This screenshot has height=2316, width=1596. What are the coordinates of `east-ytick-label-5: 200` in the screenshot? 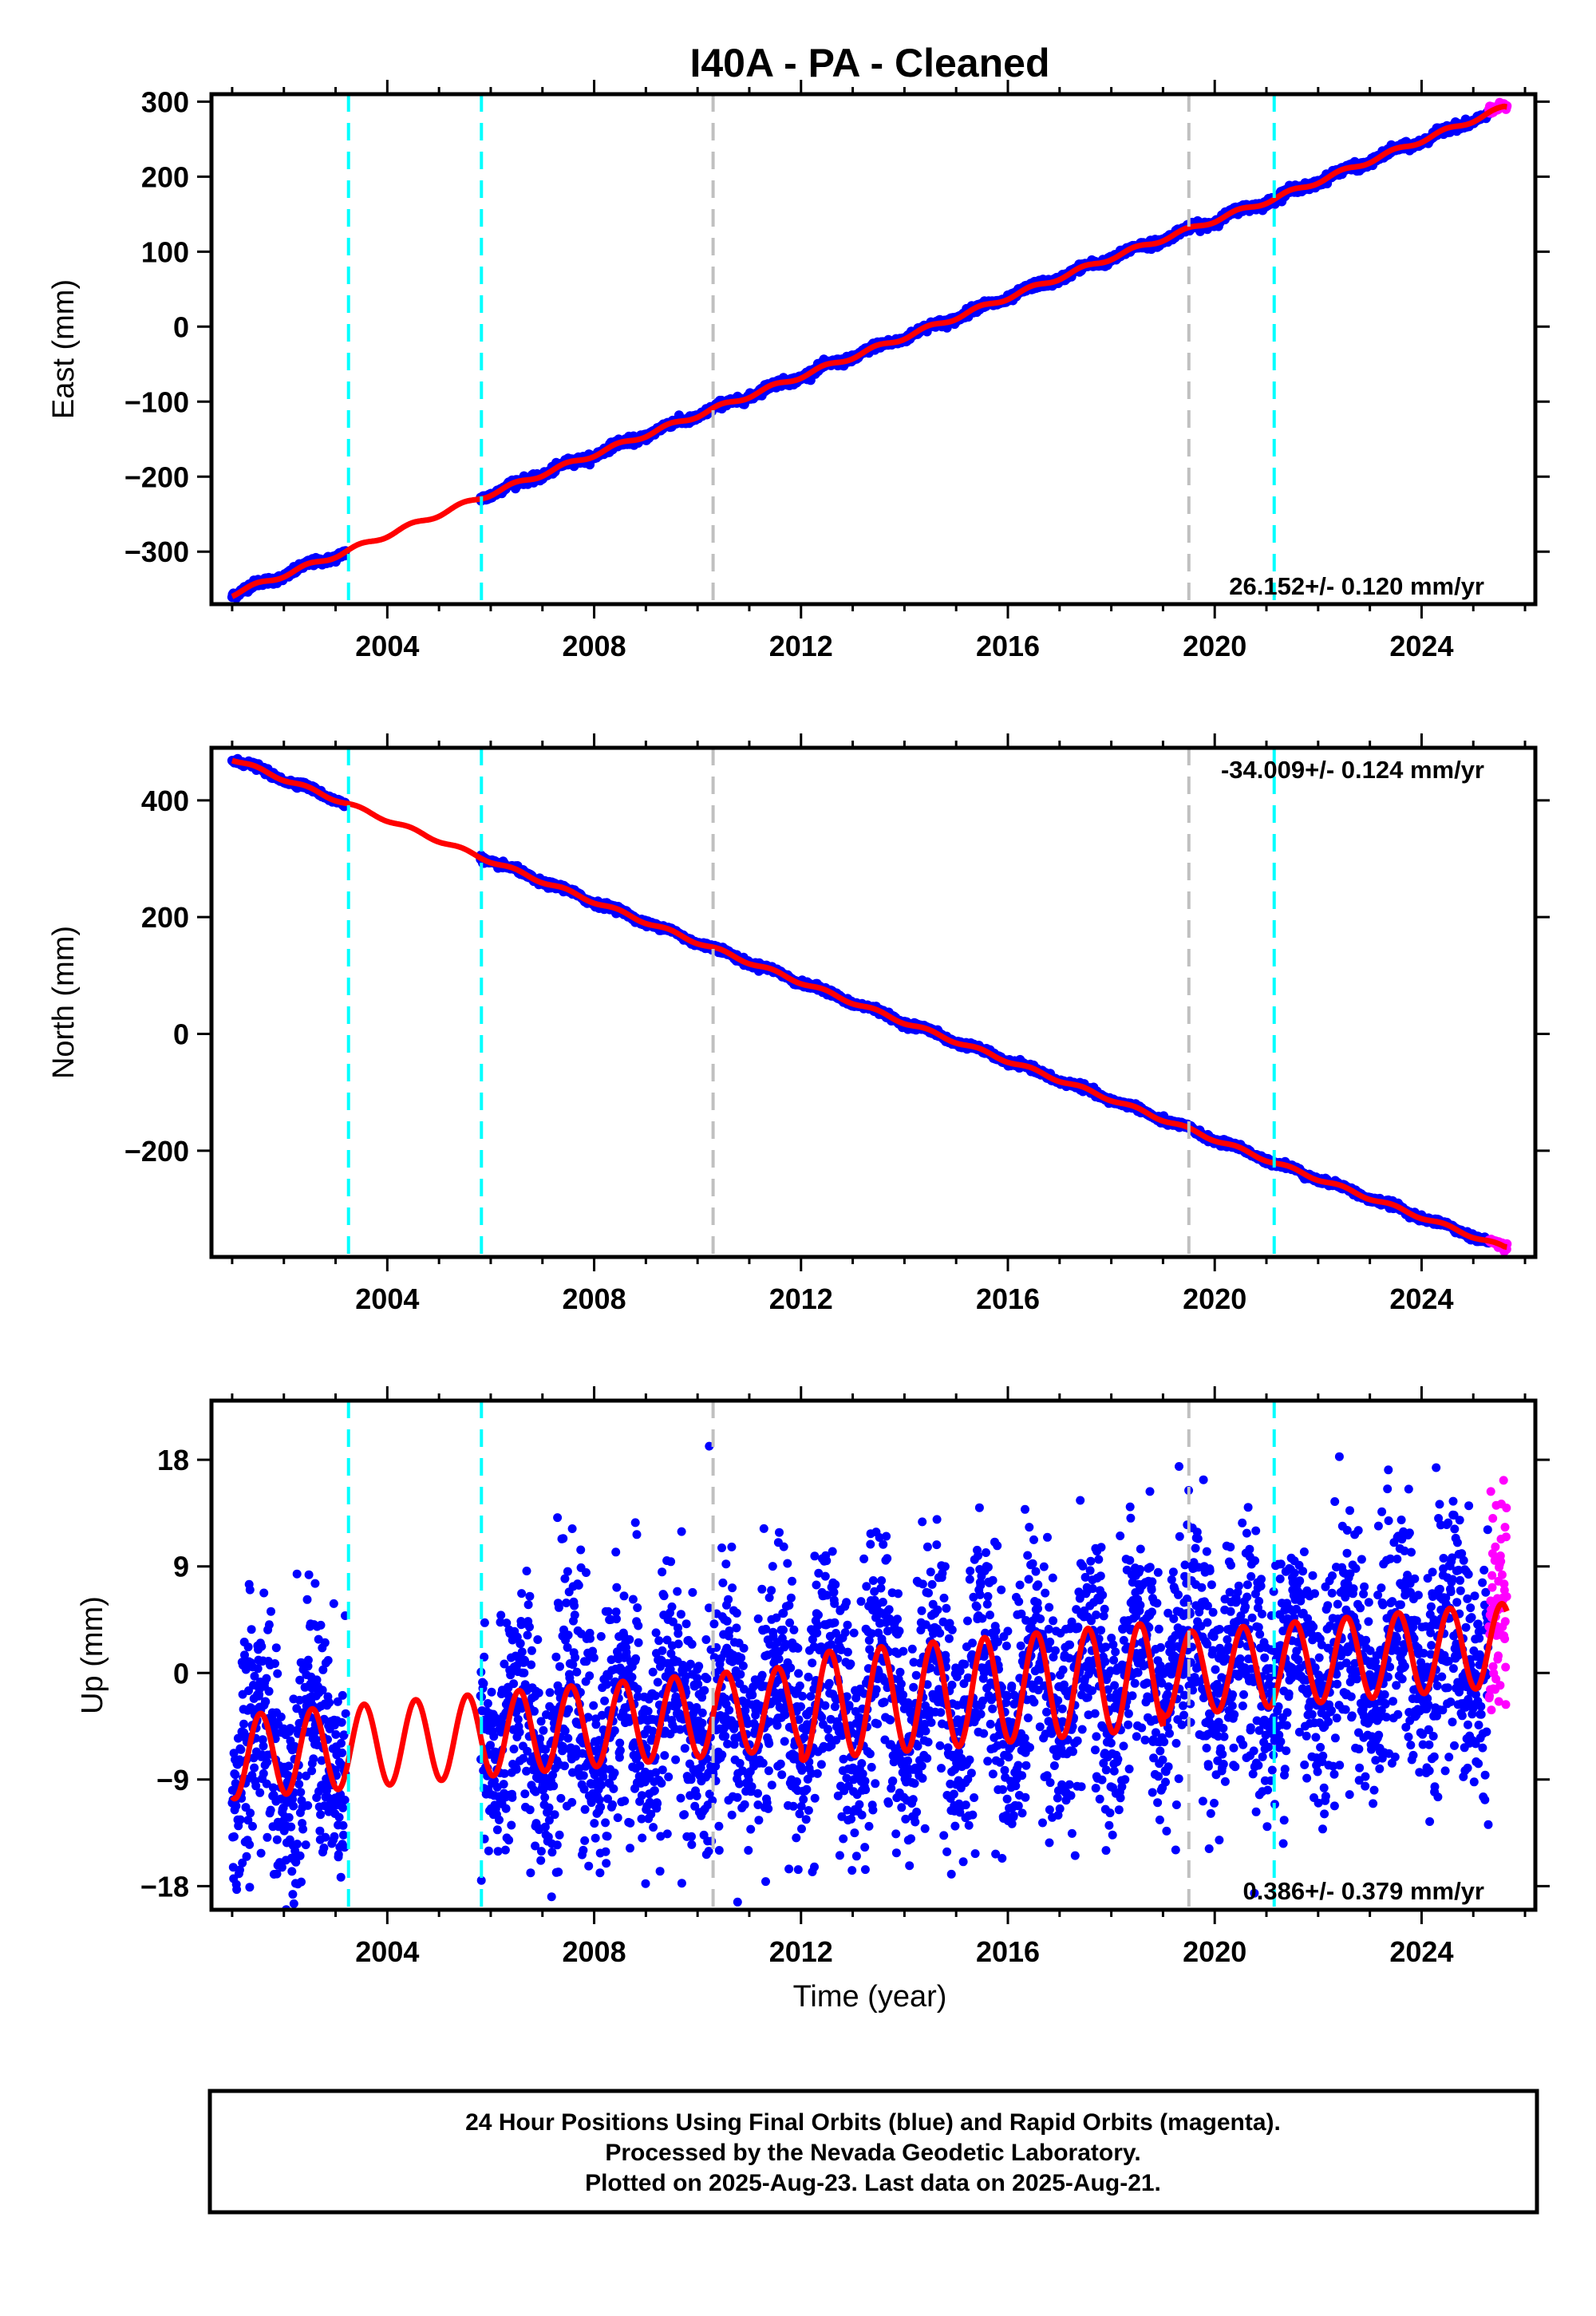 It's located at (165, 176).